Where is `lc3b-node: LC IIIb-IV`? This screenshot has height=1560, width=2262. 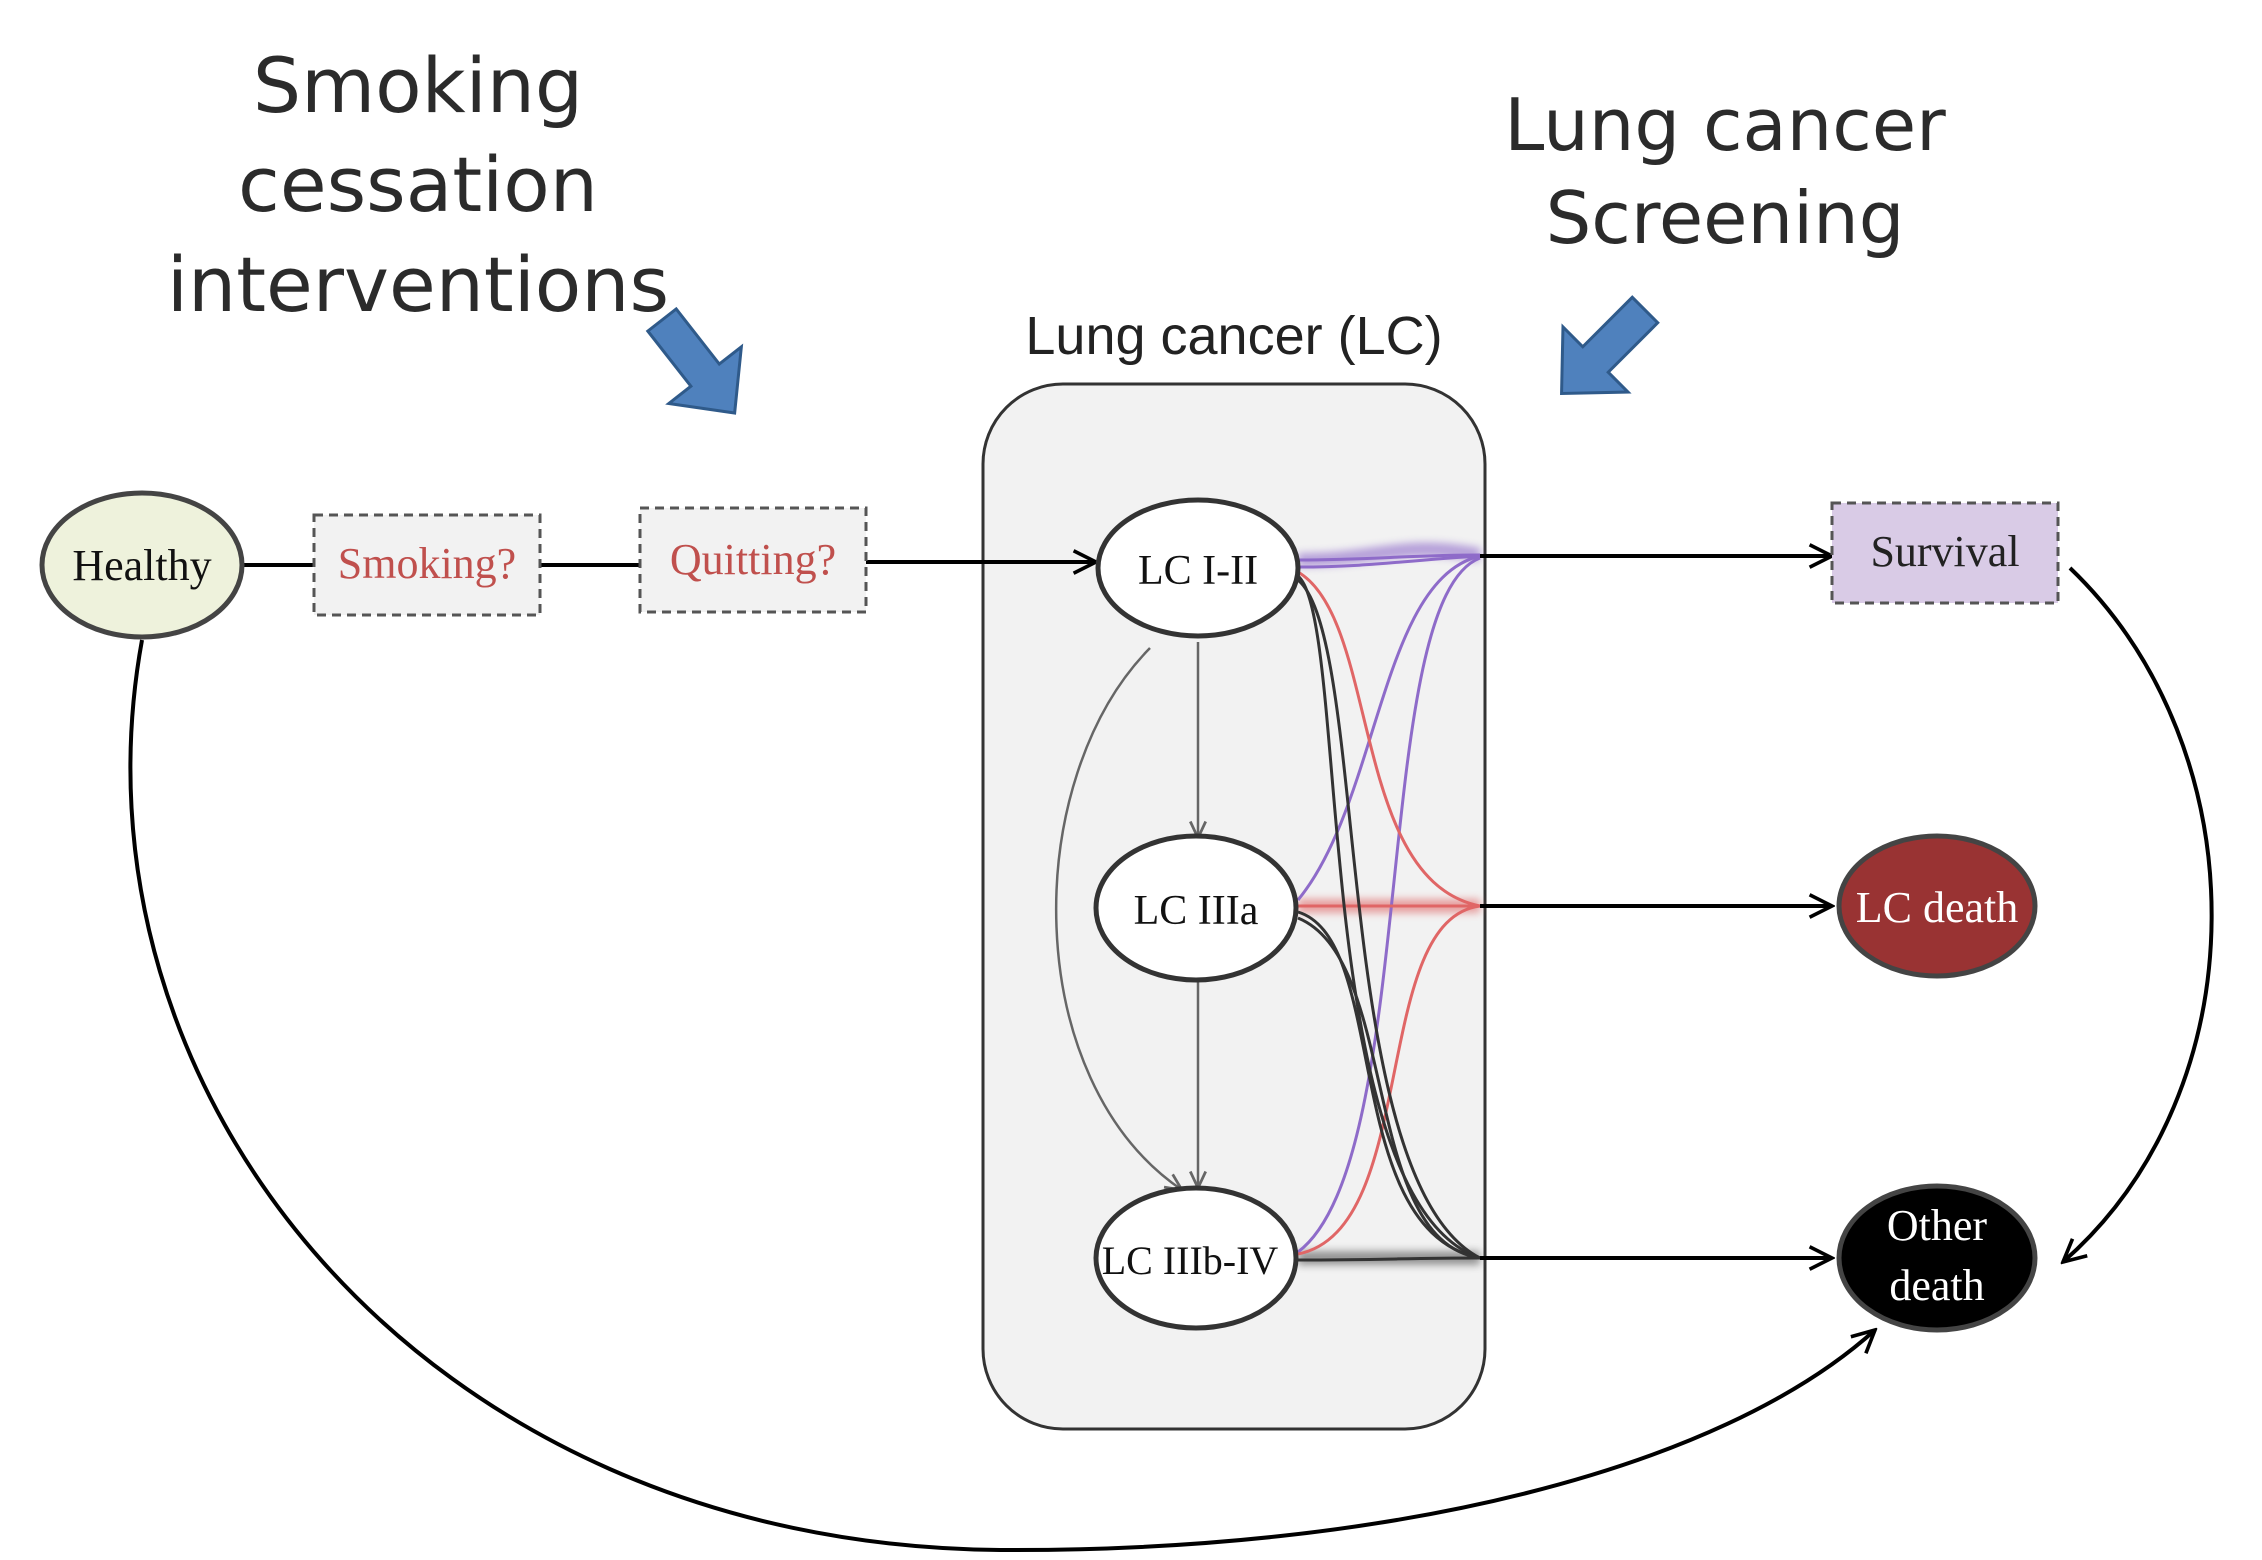
lc3b-node: LC IIIb-IV is located at coordinates (1196, 1258).